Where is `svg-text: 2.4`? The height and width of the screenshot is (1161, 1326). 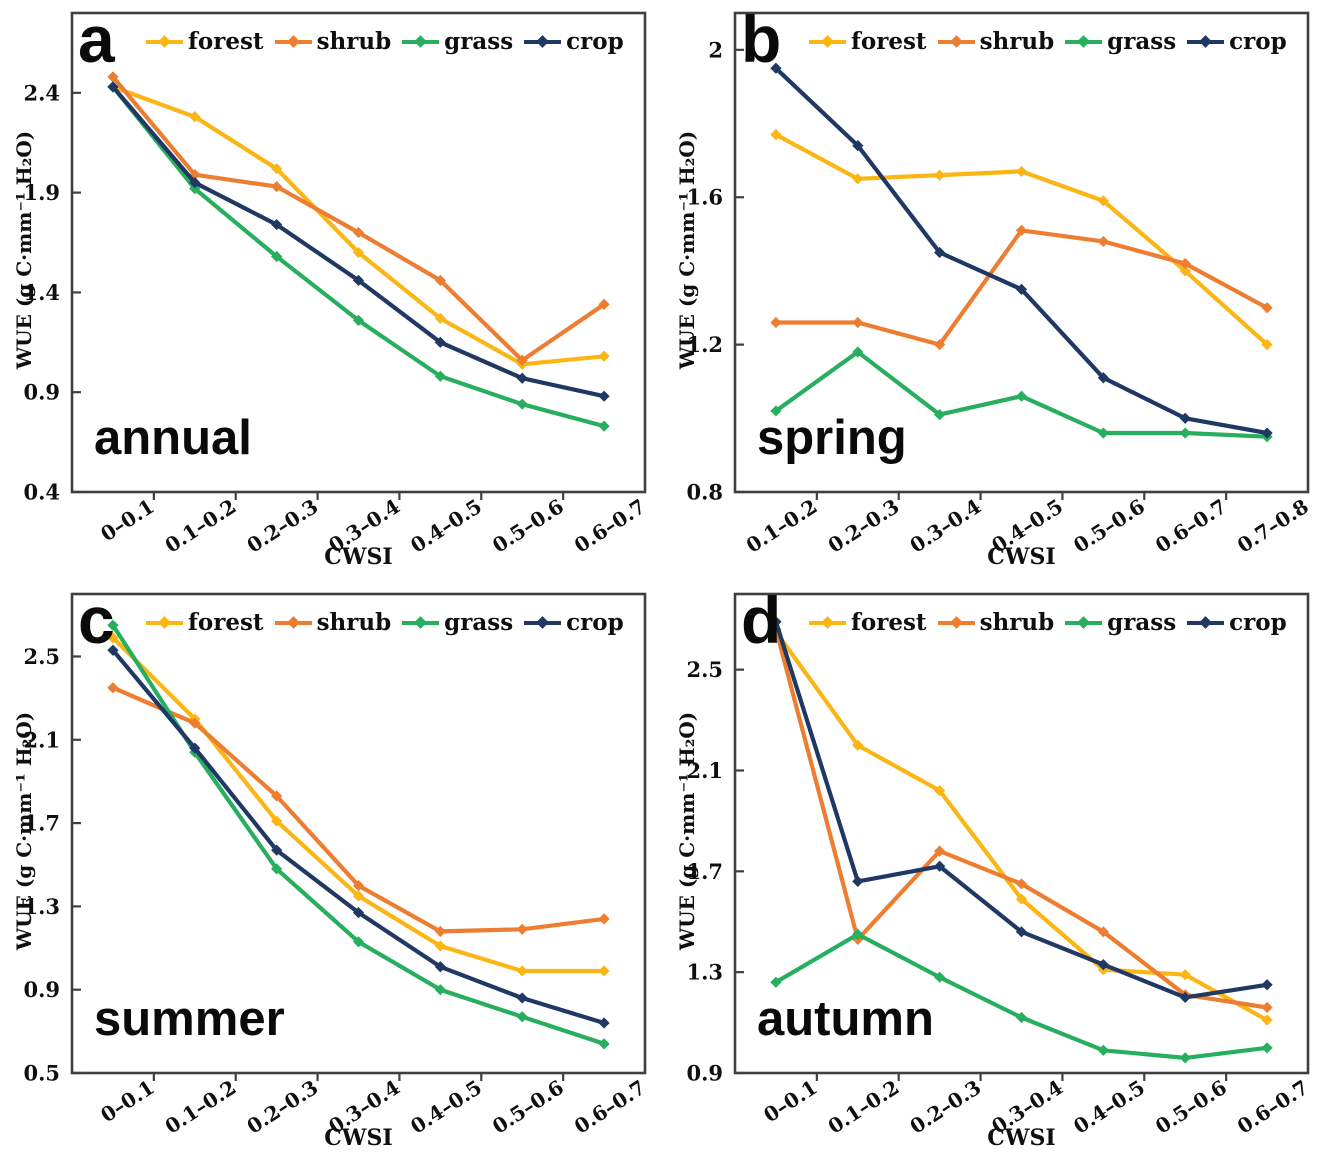 svg-text: 2.4 is located at coordinates (41, 92).